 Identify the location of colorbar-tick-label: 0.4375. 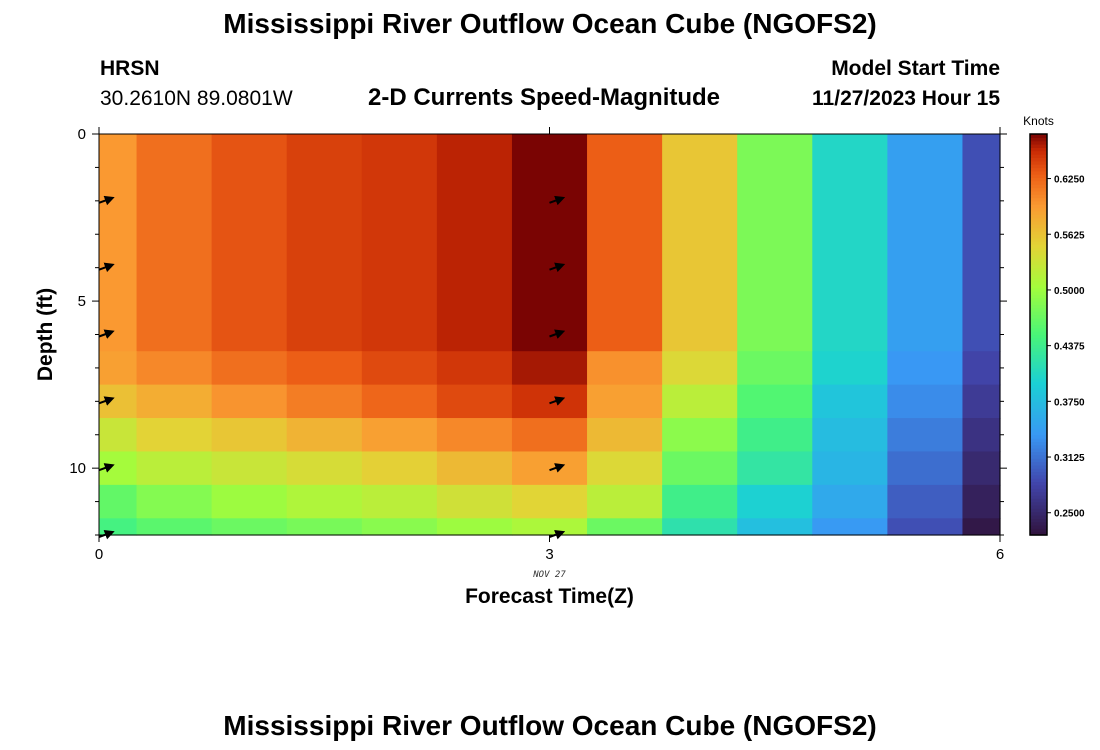
(1069, 347).